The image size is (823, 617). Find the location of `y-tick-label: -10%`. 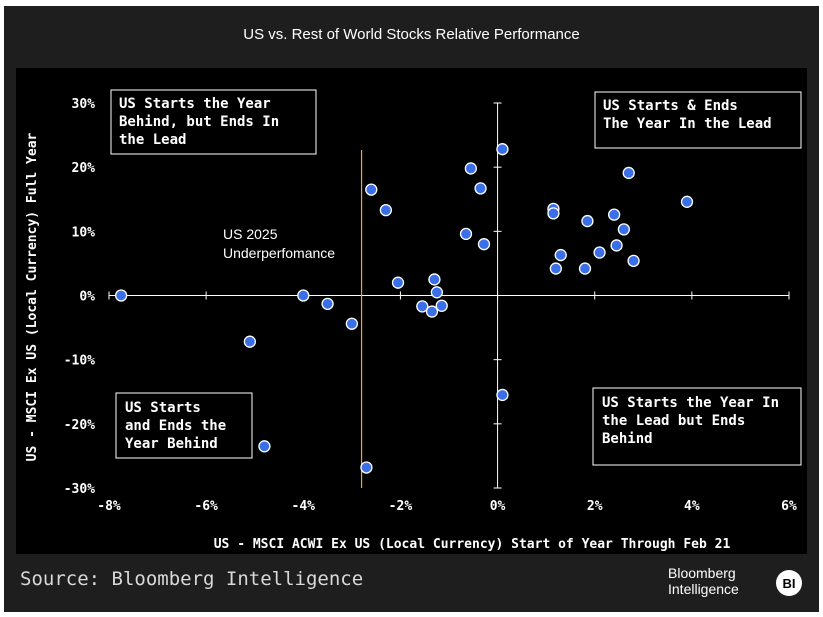

y-tick-label: -10% is located at coordinates (79, 361).